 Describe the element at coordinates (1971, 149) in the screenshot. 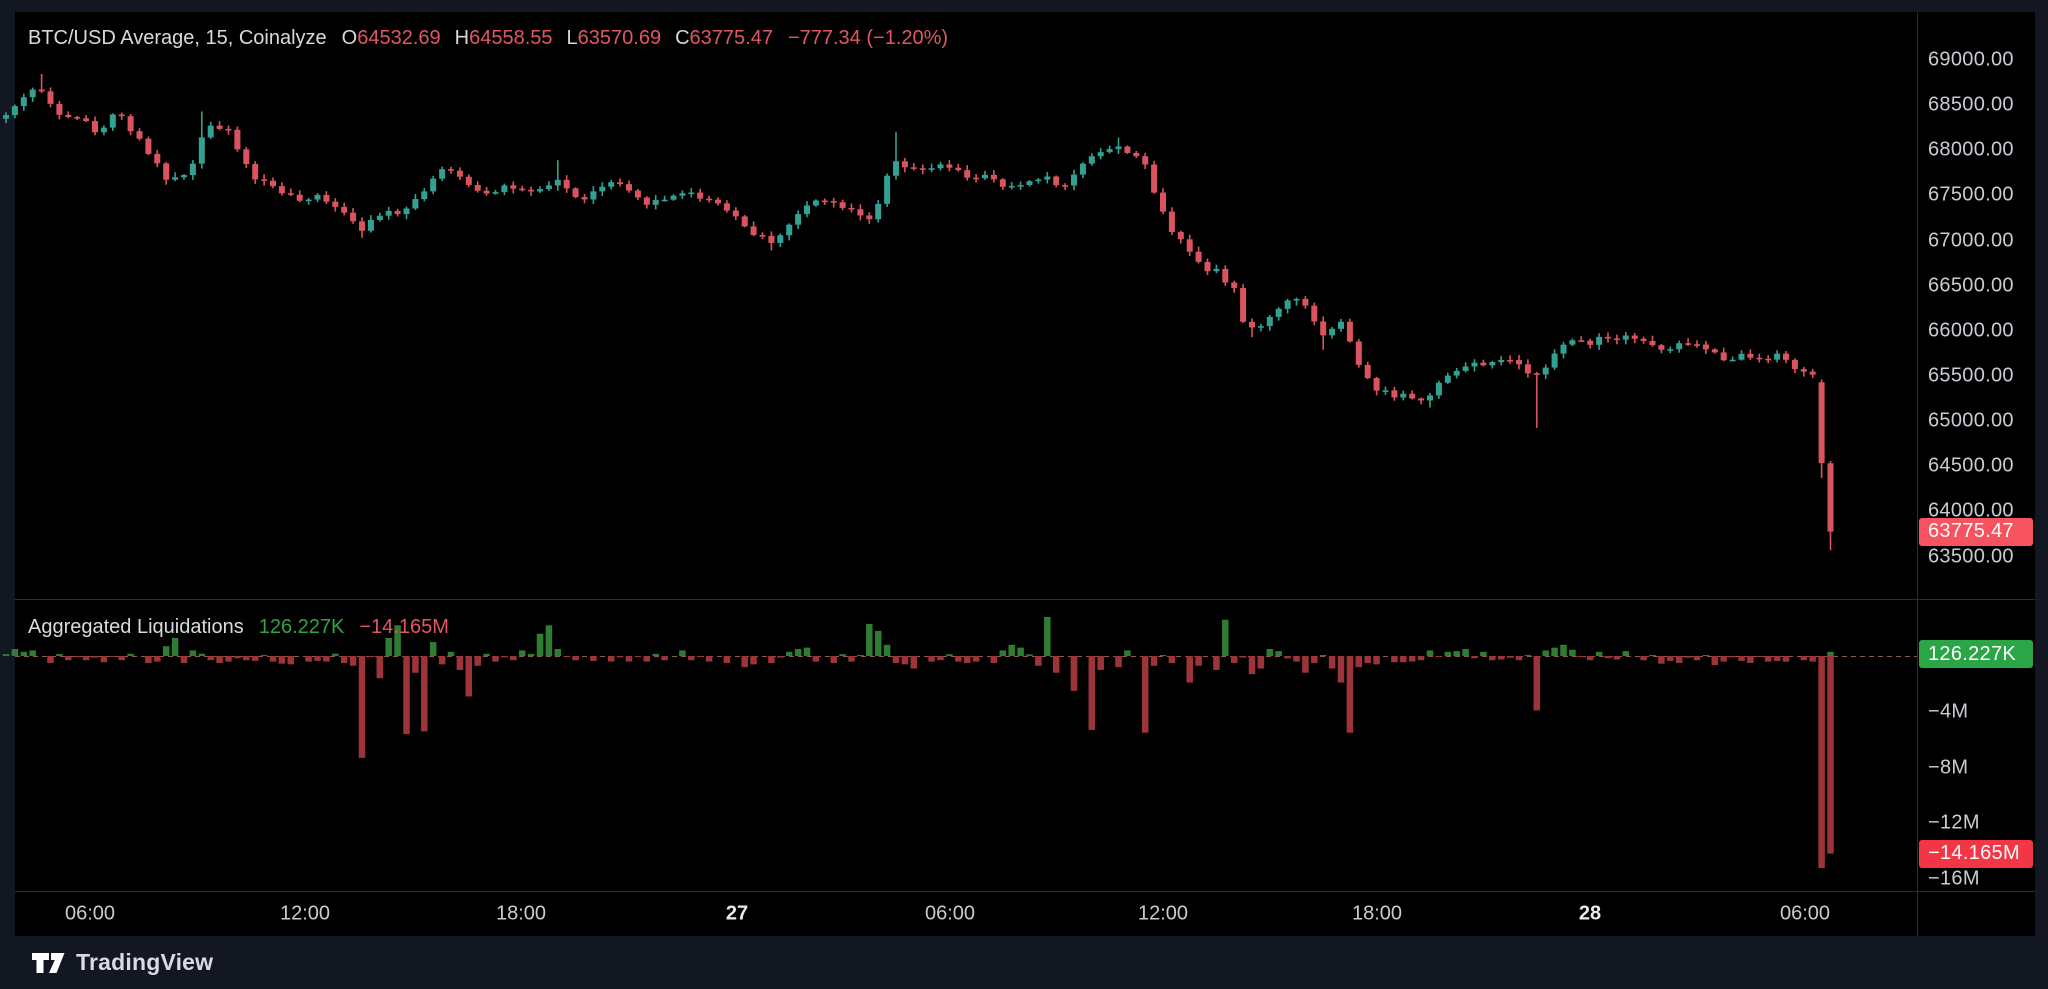

I see `price-axis-label: 68000.00` at that location.